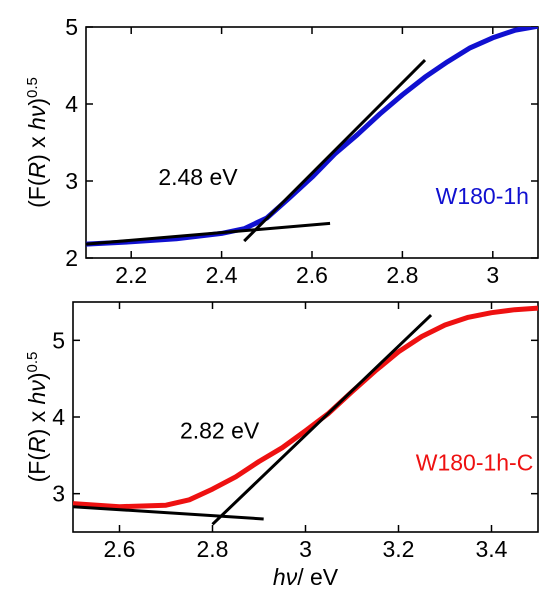 This screenshot has width=540, height=594. I want to click on series-label: W180-1h-C, so click(475, 463).